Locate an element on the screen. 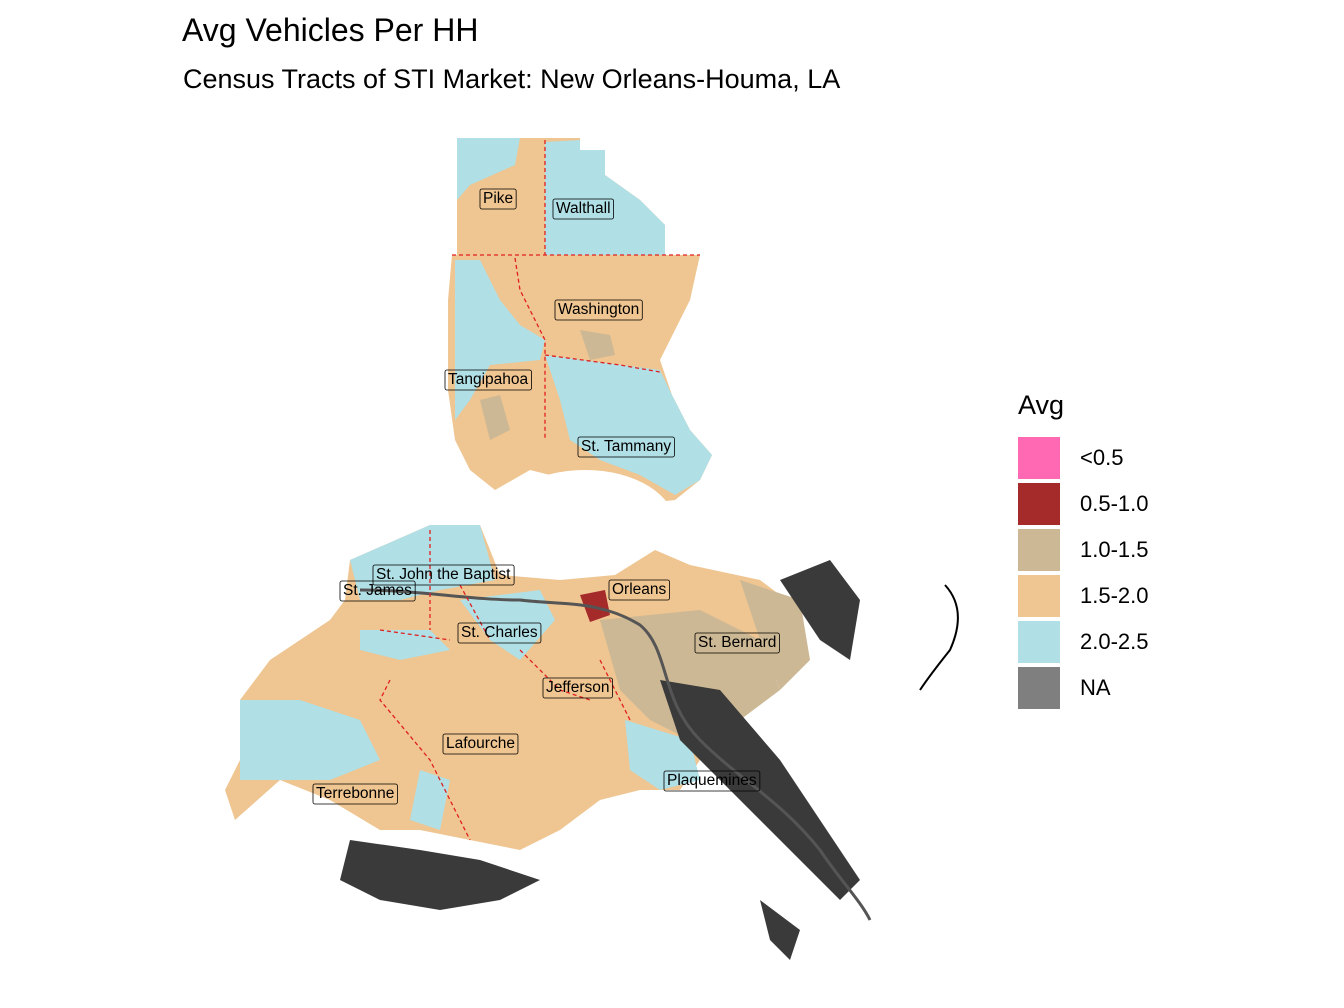 This screenshot has width=1344, height=1008. parish-label: St. Charles is located at coordinates (499, 633).